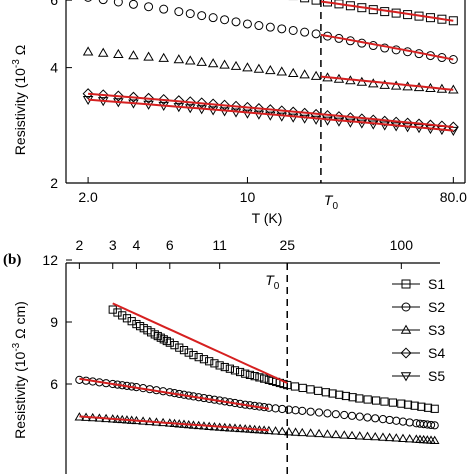  I want to click on panel-a-point-S1, so click(316, 2).